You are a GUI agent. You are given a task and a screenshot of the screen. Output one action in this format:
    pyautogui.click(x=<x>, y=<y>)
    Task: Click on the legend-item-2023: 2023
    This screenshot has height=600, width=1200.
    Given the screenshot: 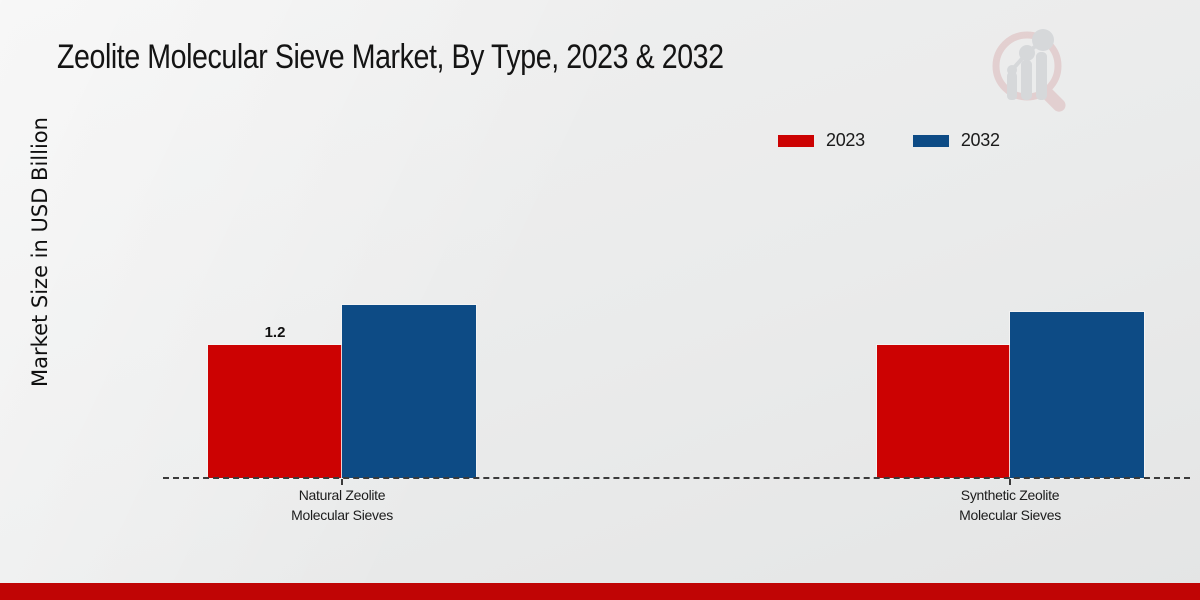 What is the action you would take?
    pyautogui.click(x=821, y=140)
    